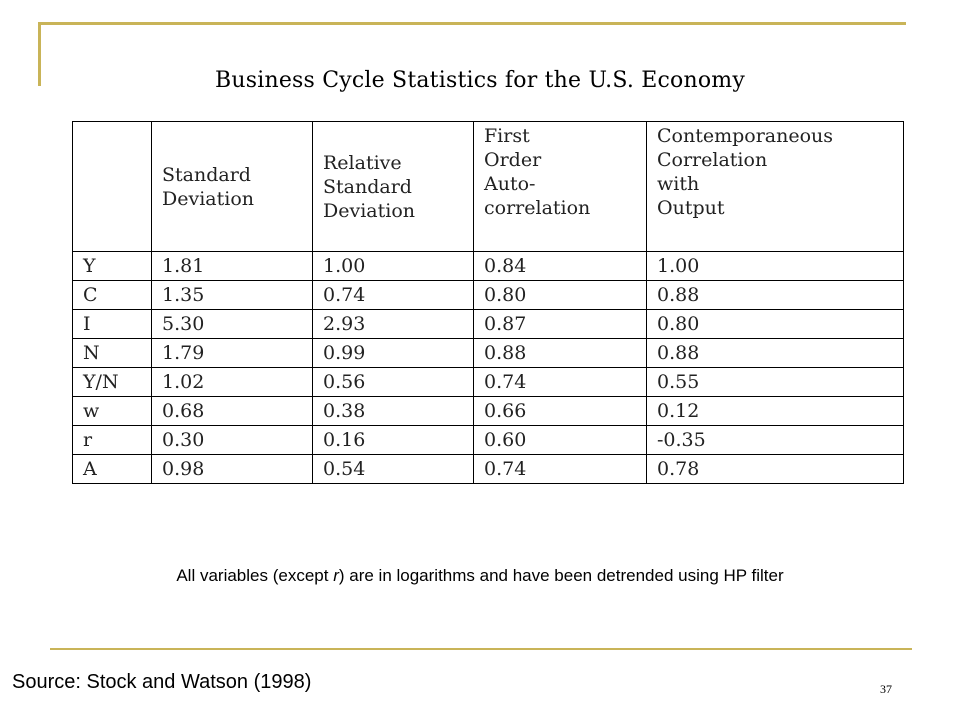 The width and height of the screenshot is (960, 720). I want to click on value-cell: 5.30, so click(232, 324).